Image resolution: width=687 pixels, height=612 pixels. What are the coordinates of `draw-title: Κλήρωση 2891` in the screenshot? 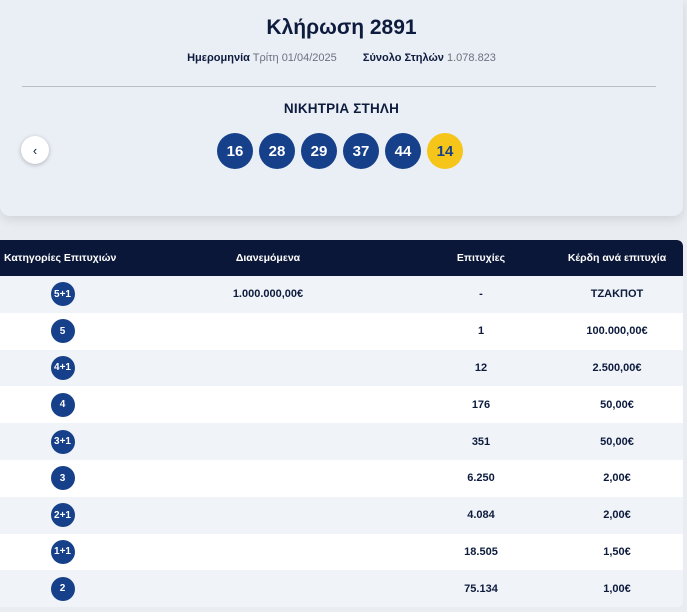 It's located at (341, 27).